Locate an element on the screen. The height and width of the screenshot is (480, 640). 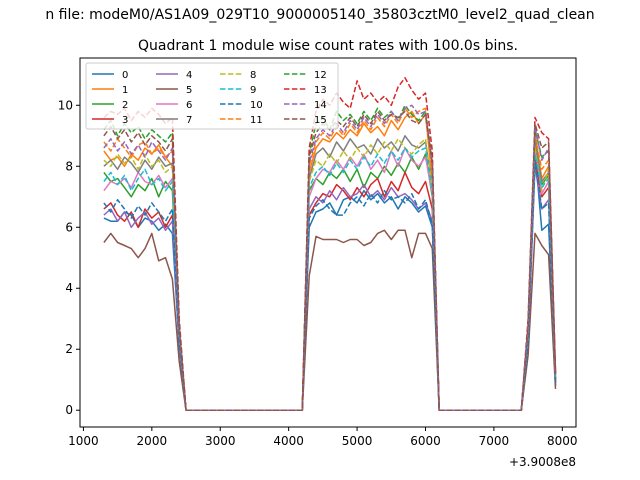
y-tick-label: 2 is located at coordinates (69, 349).